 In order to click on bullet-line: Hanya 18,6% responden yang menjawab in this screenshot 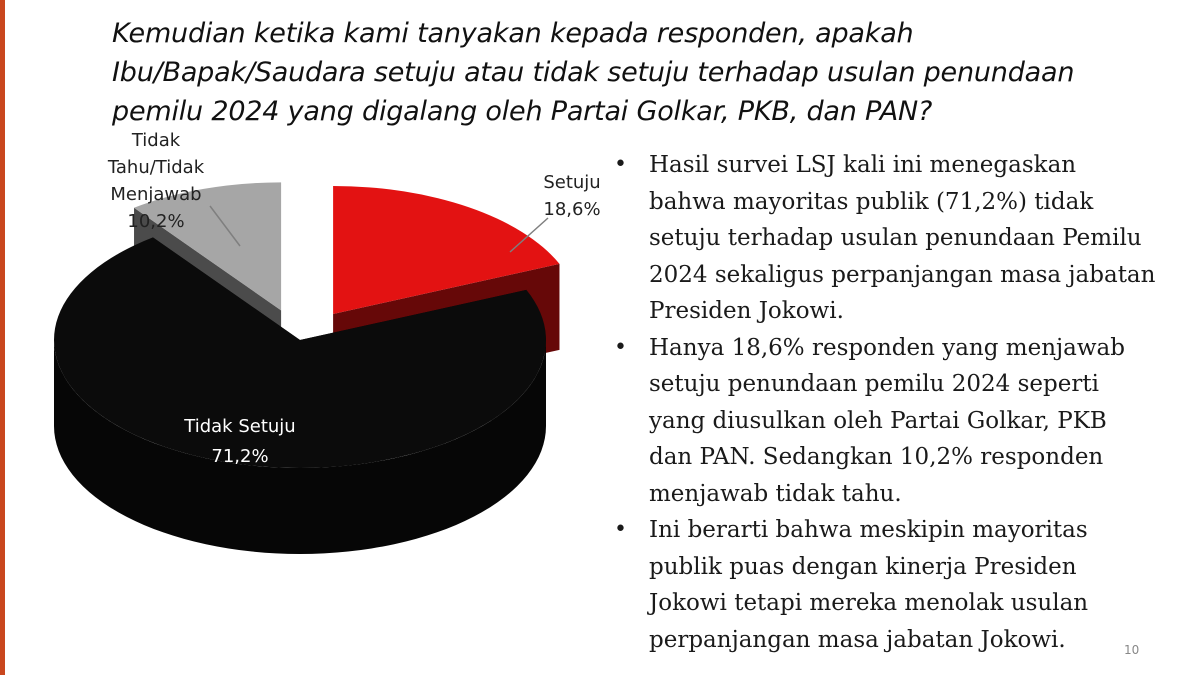, I will do `click(887, 347)`.